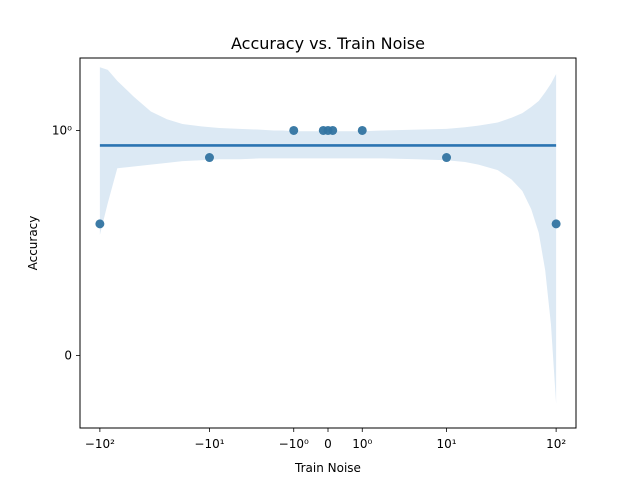  Describe the element at coordinates (33, 243) in the screenshot. I see `y-axis-label: Accuracy` at that location.